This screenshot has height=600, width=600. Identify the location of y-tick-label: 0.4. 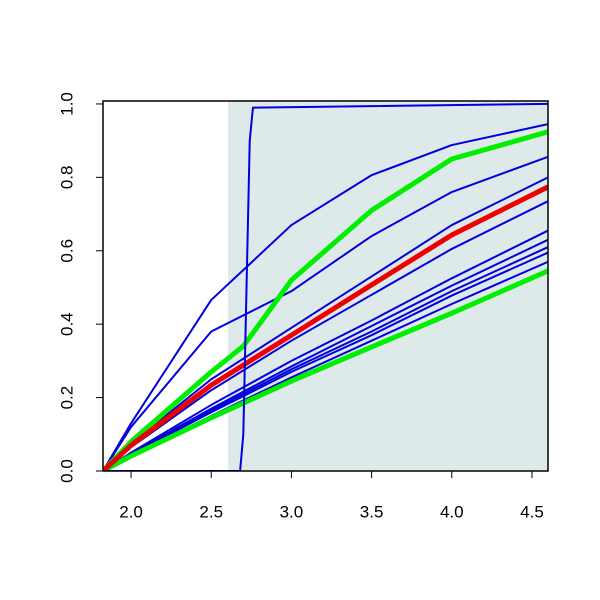
(66, 324).